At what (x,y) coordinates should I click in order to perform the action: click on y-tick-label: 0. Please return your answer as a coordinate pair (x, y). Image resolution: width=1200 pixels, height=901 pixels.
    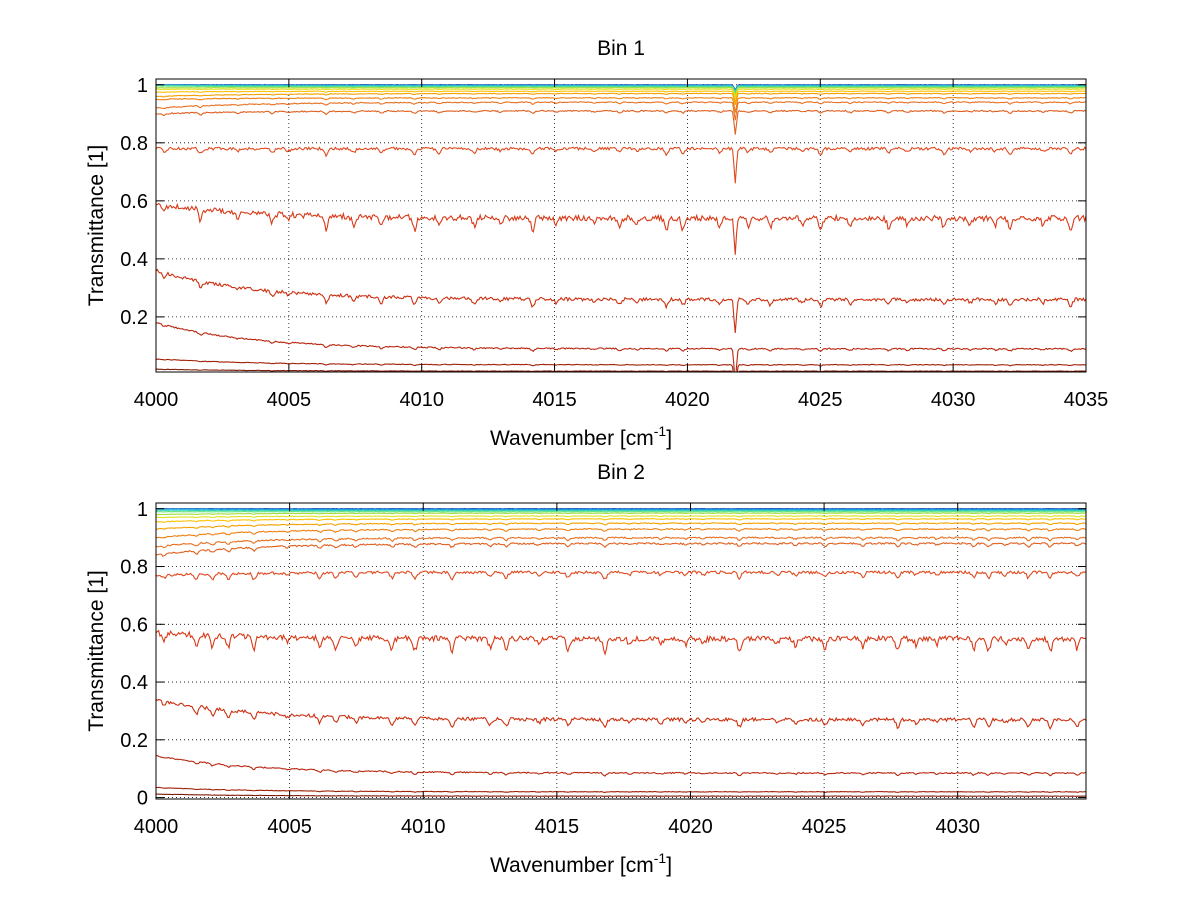
    Looking at the image, I should click on (142, 799).